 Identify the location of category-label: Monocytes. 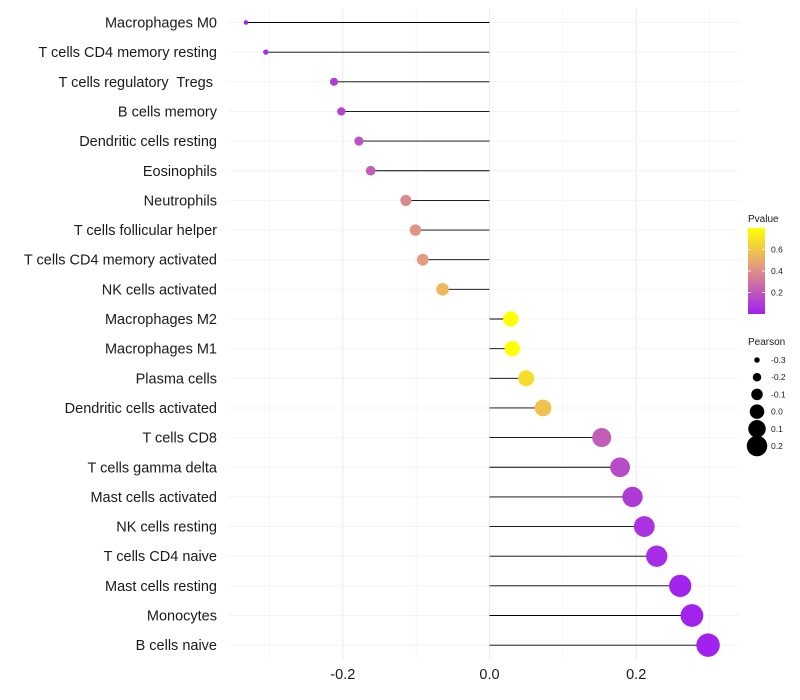
(182, 617).